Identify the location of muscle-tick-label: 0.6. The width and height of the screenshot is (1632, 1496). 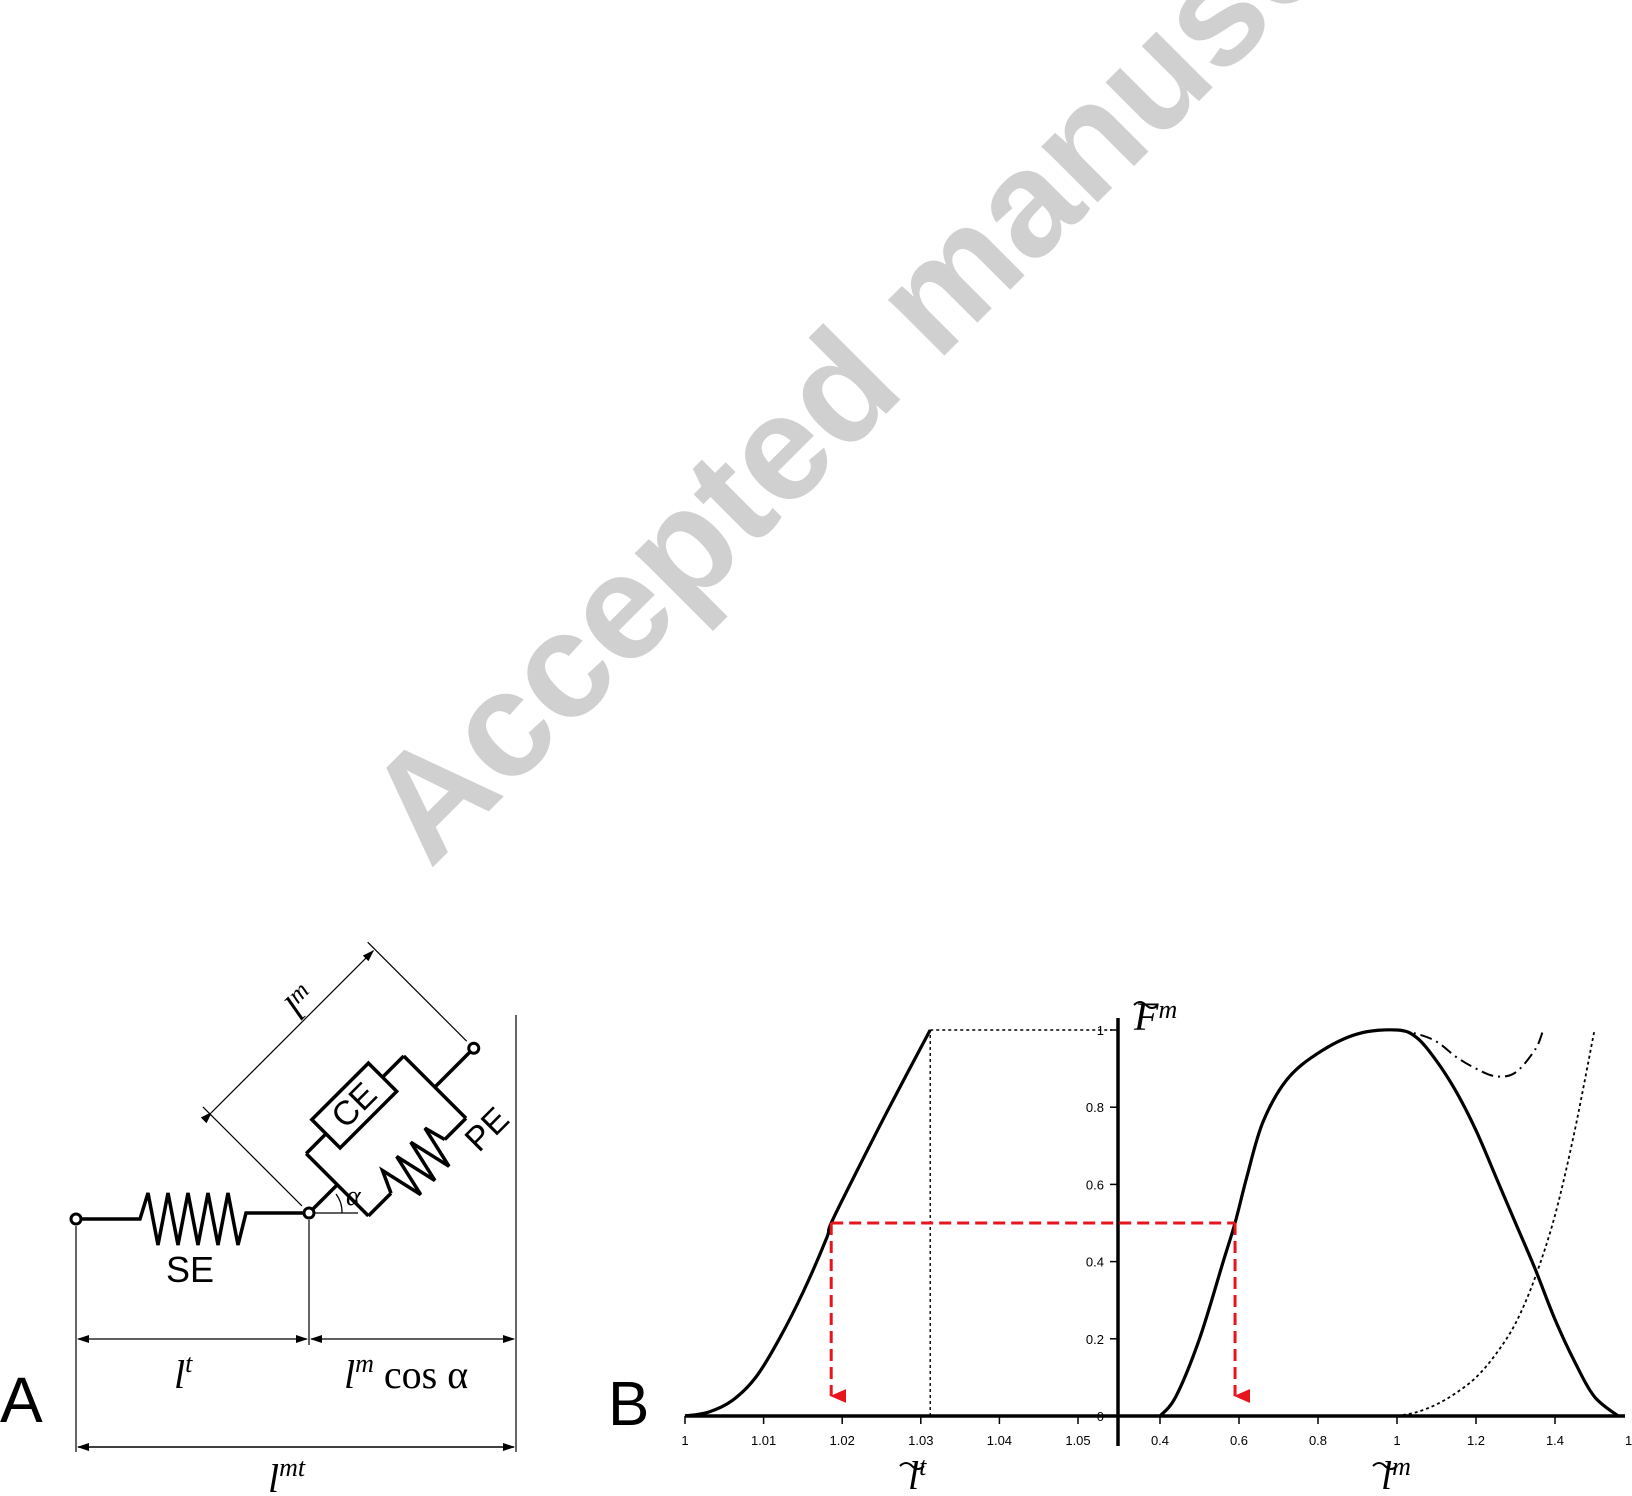
(1239, 1440).